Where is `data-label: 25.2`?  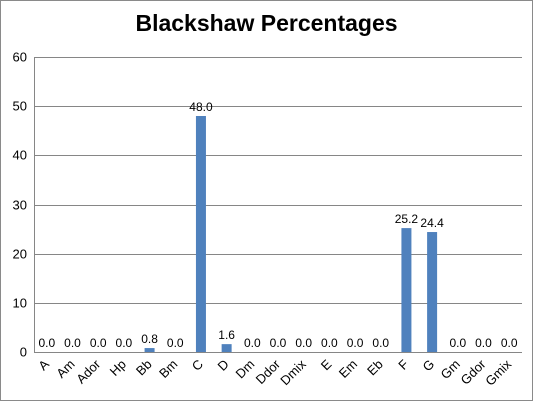
data-label: 25.2 is located at coordinates (407, 219).